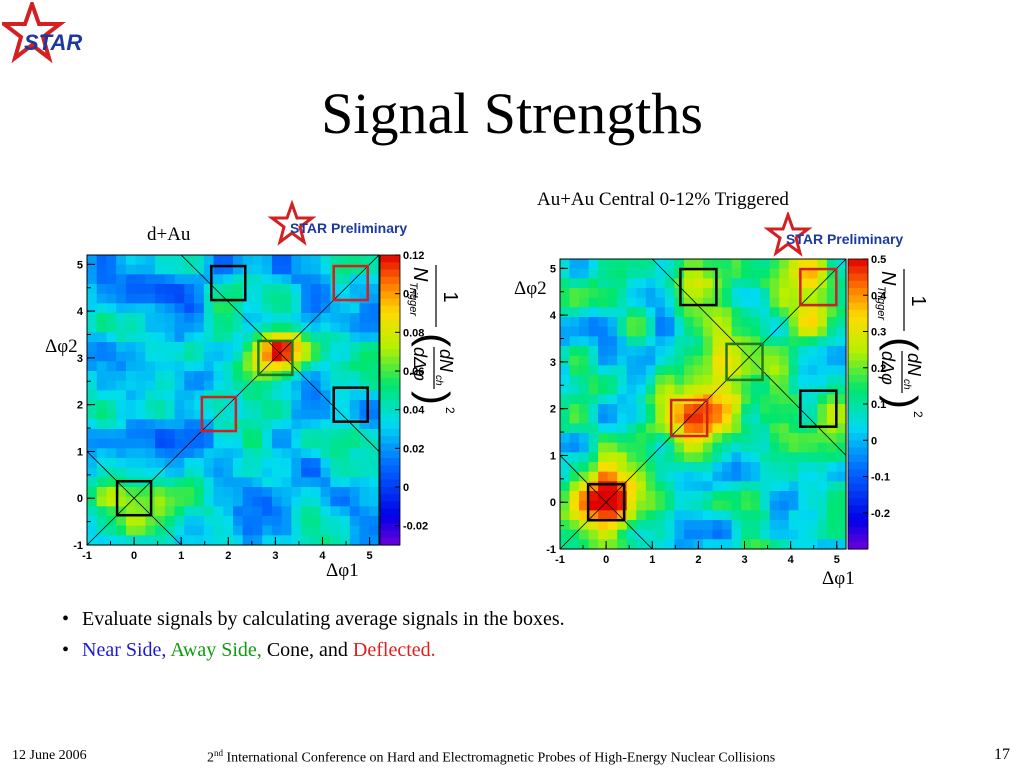 This screenshot has width=1024, height=768. What do you see at coordinates (858, 451) in the screenshot?
I see `colorbar-segment` at bounding box center [858, 451].